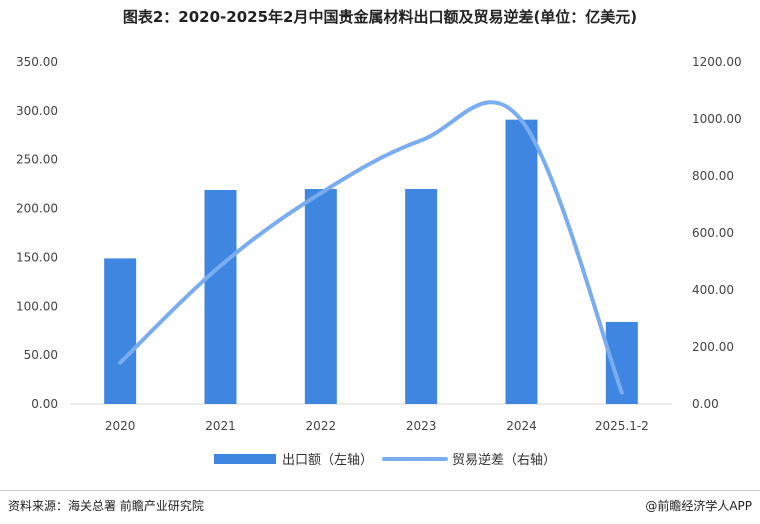 The image size is (760, 524). What do you see at coordinates (698, 506) in the screenshot?
I see `credit-text: @前瞻经济学人APP` at bounding box center [698, 506].